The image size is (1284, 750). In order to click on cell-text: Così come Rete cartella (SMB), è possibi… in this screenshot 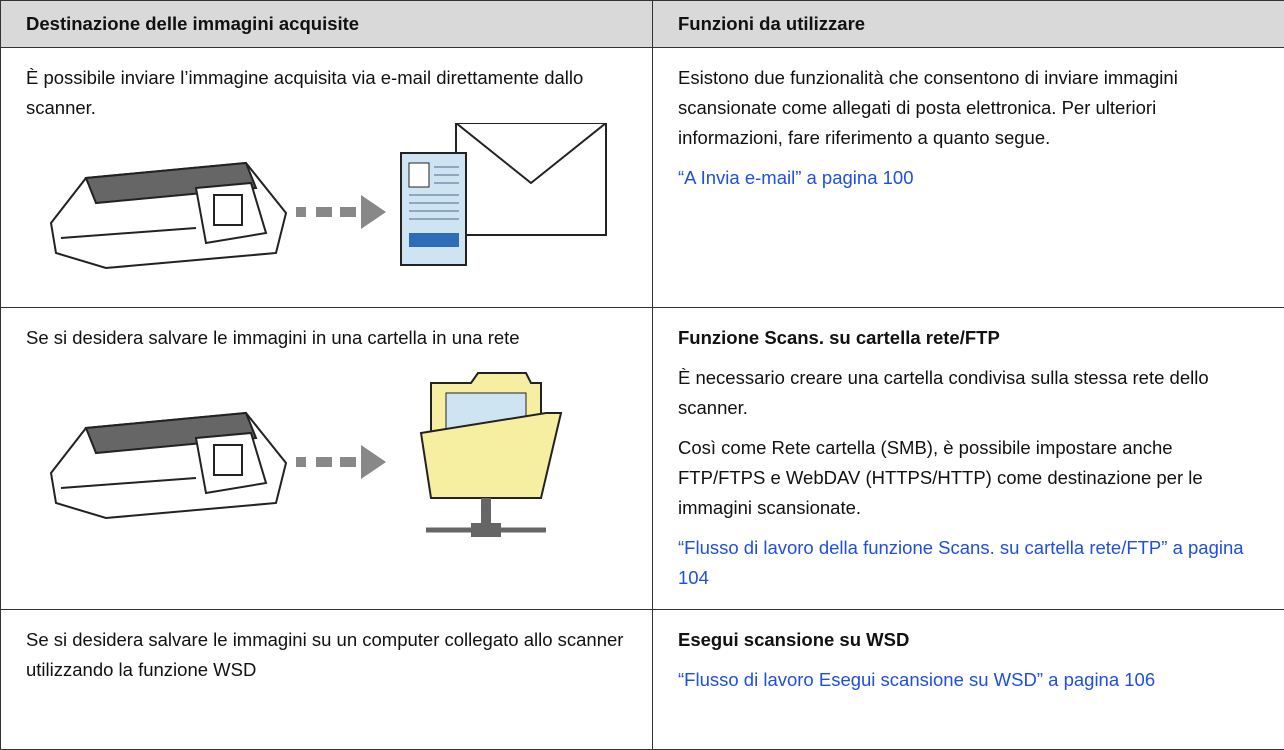, I will do `click(971, 478)`.